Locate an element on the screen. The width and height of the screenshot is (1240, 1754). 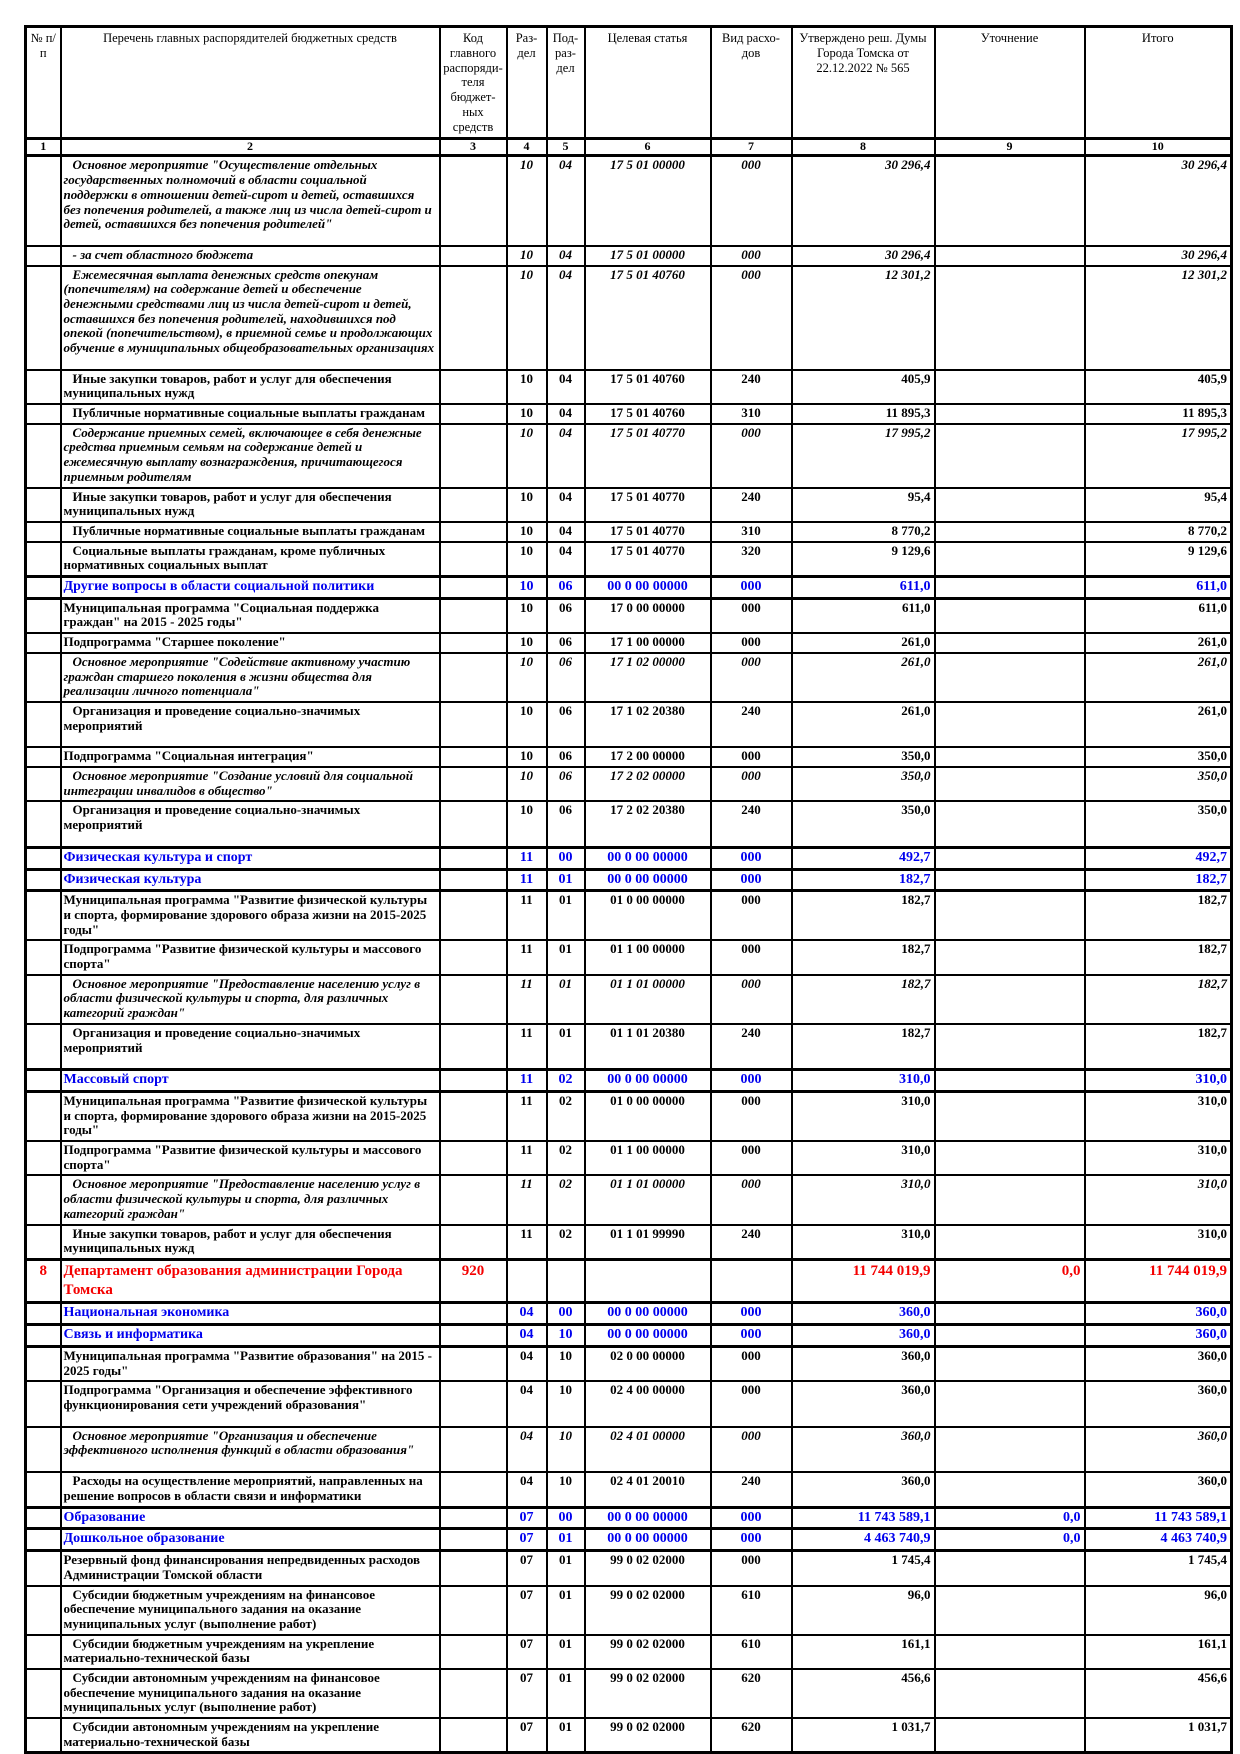
column-index-row: 1 2 3 4 5 6 7 8 9 10 is located at coordinates (628, 147).